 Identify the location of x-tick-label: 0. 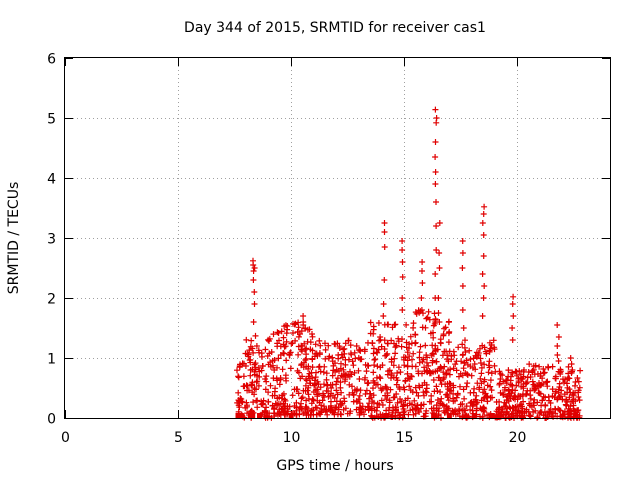
(65, 438).